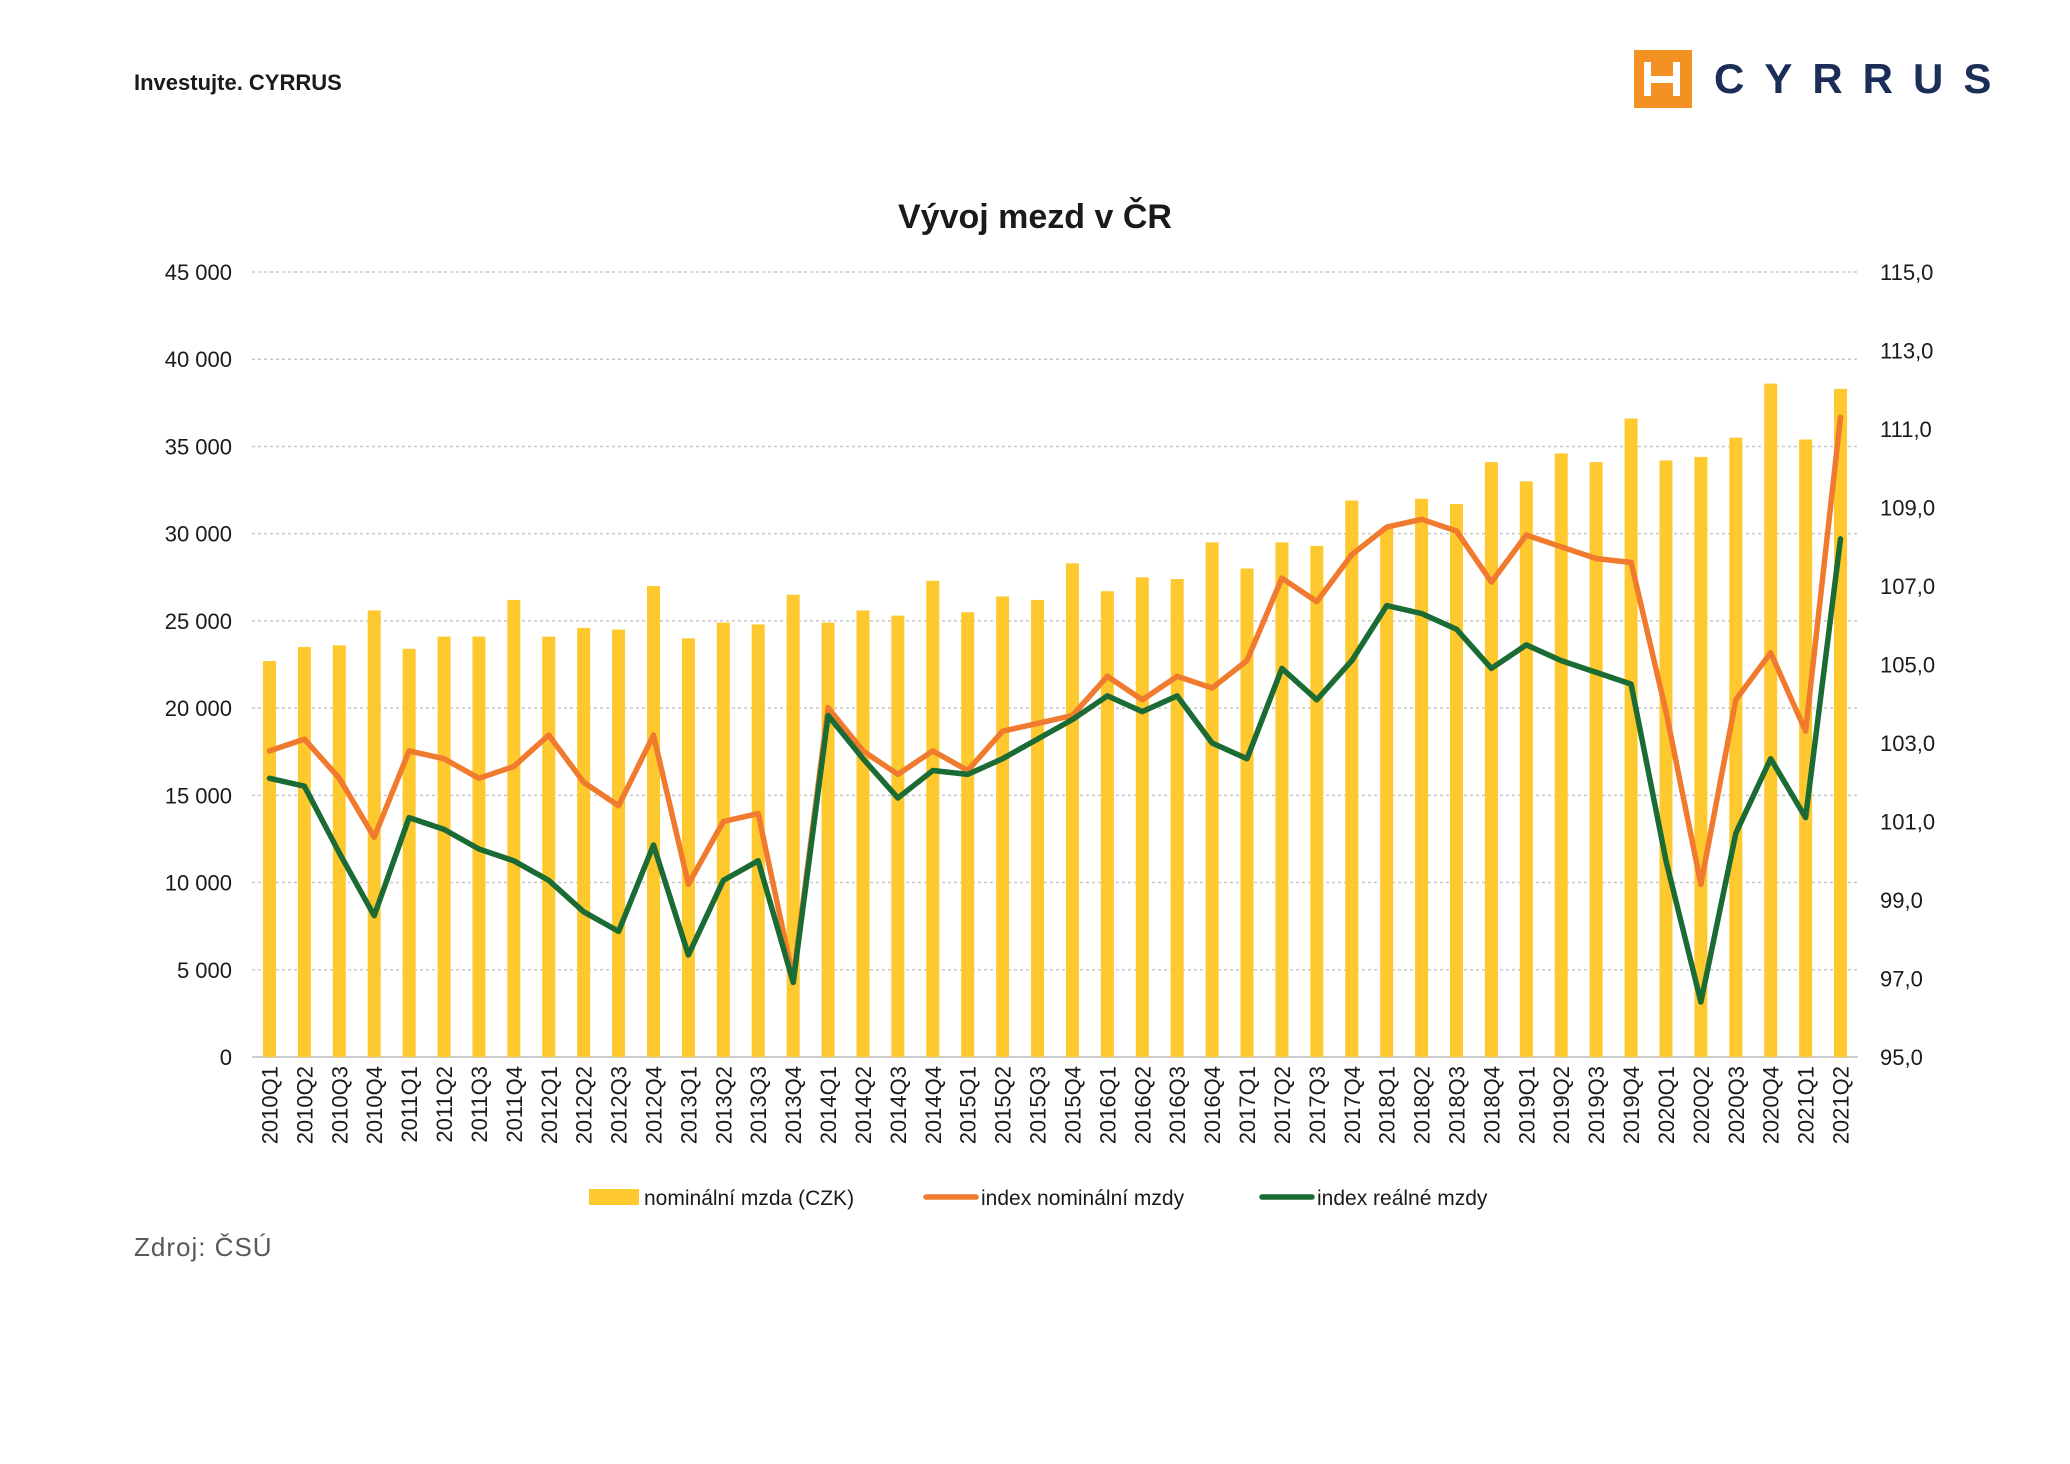 Image resolution: width=2070 pixels, height=1464 pixels. Describe the element at coordinates (1107, 1105) in the screenshot. I see `x-tick-label: 2016Q1` at that location.